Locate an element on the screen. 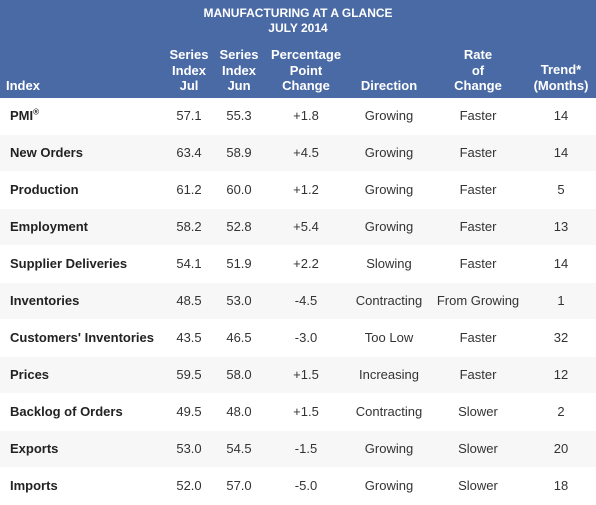 The height and width of the screenshot is (505, 596). row-trend: 2 is located at coordinates (561, 411).